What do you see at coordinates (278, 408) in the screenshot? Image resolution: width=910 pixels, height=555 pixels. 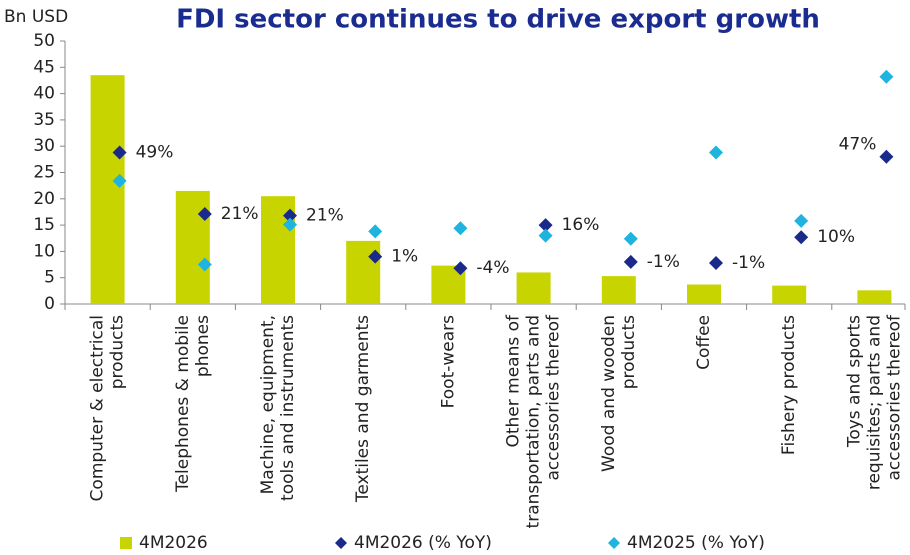 I see `x-tick-label: Machine, equipment,tools and instruments` at bounding box center [278, 408].